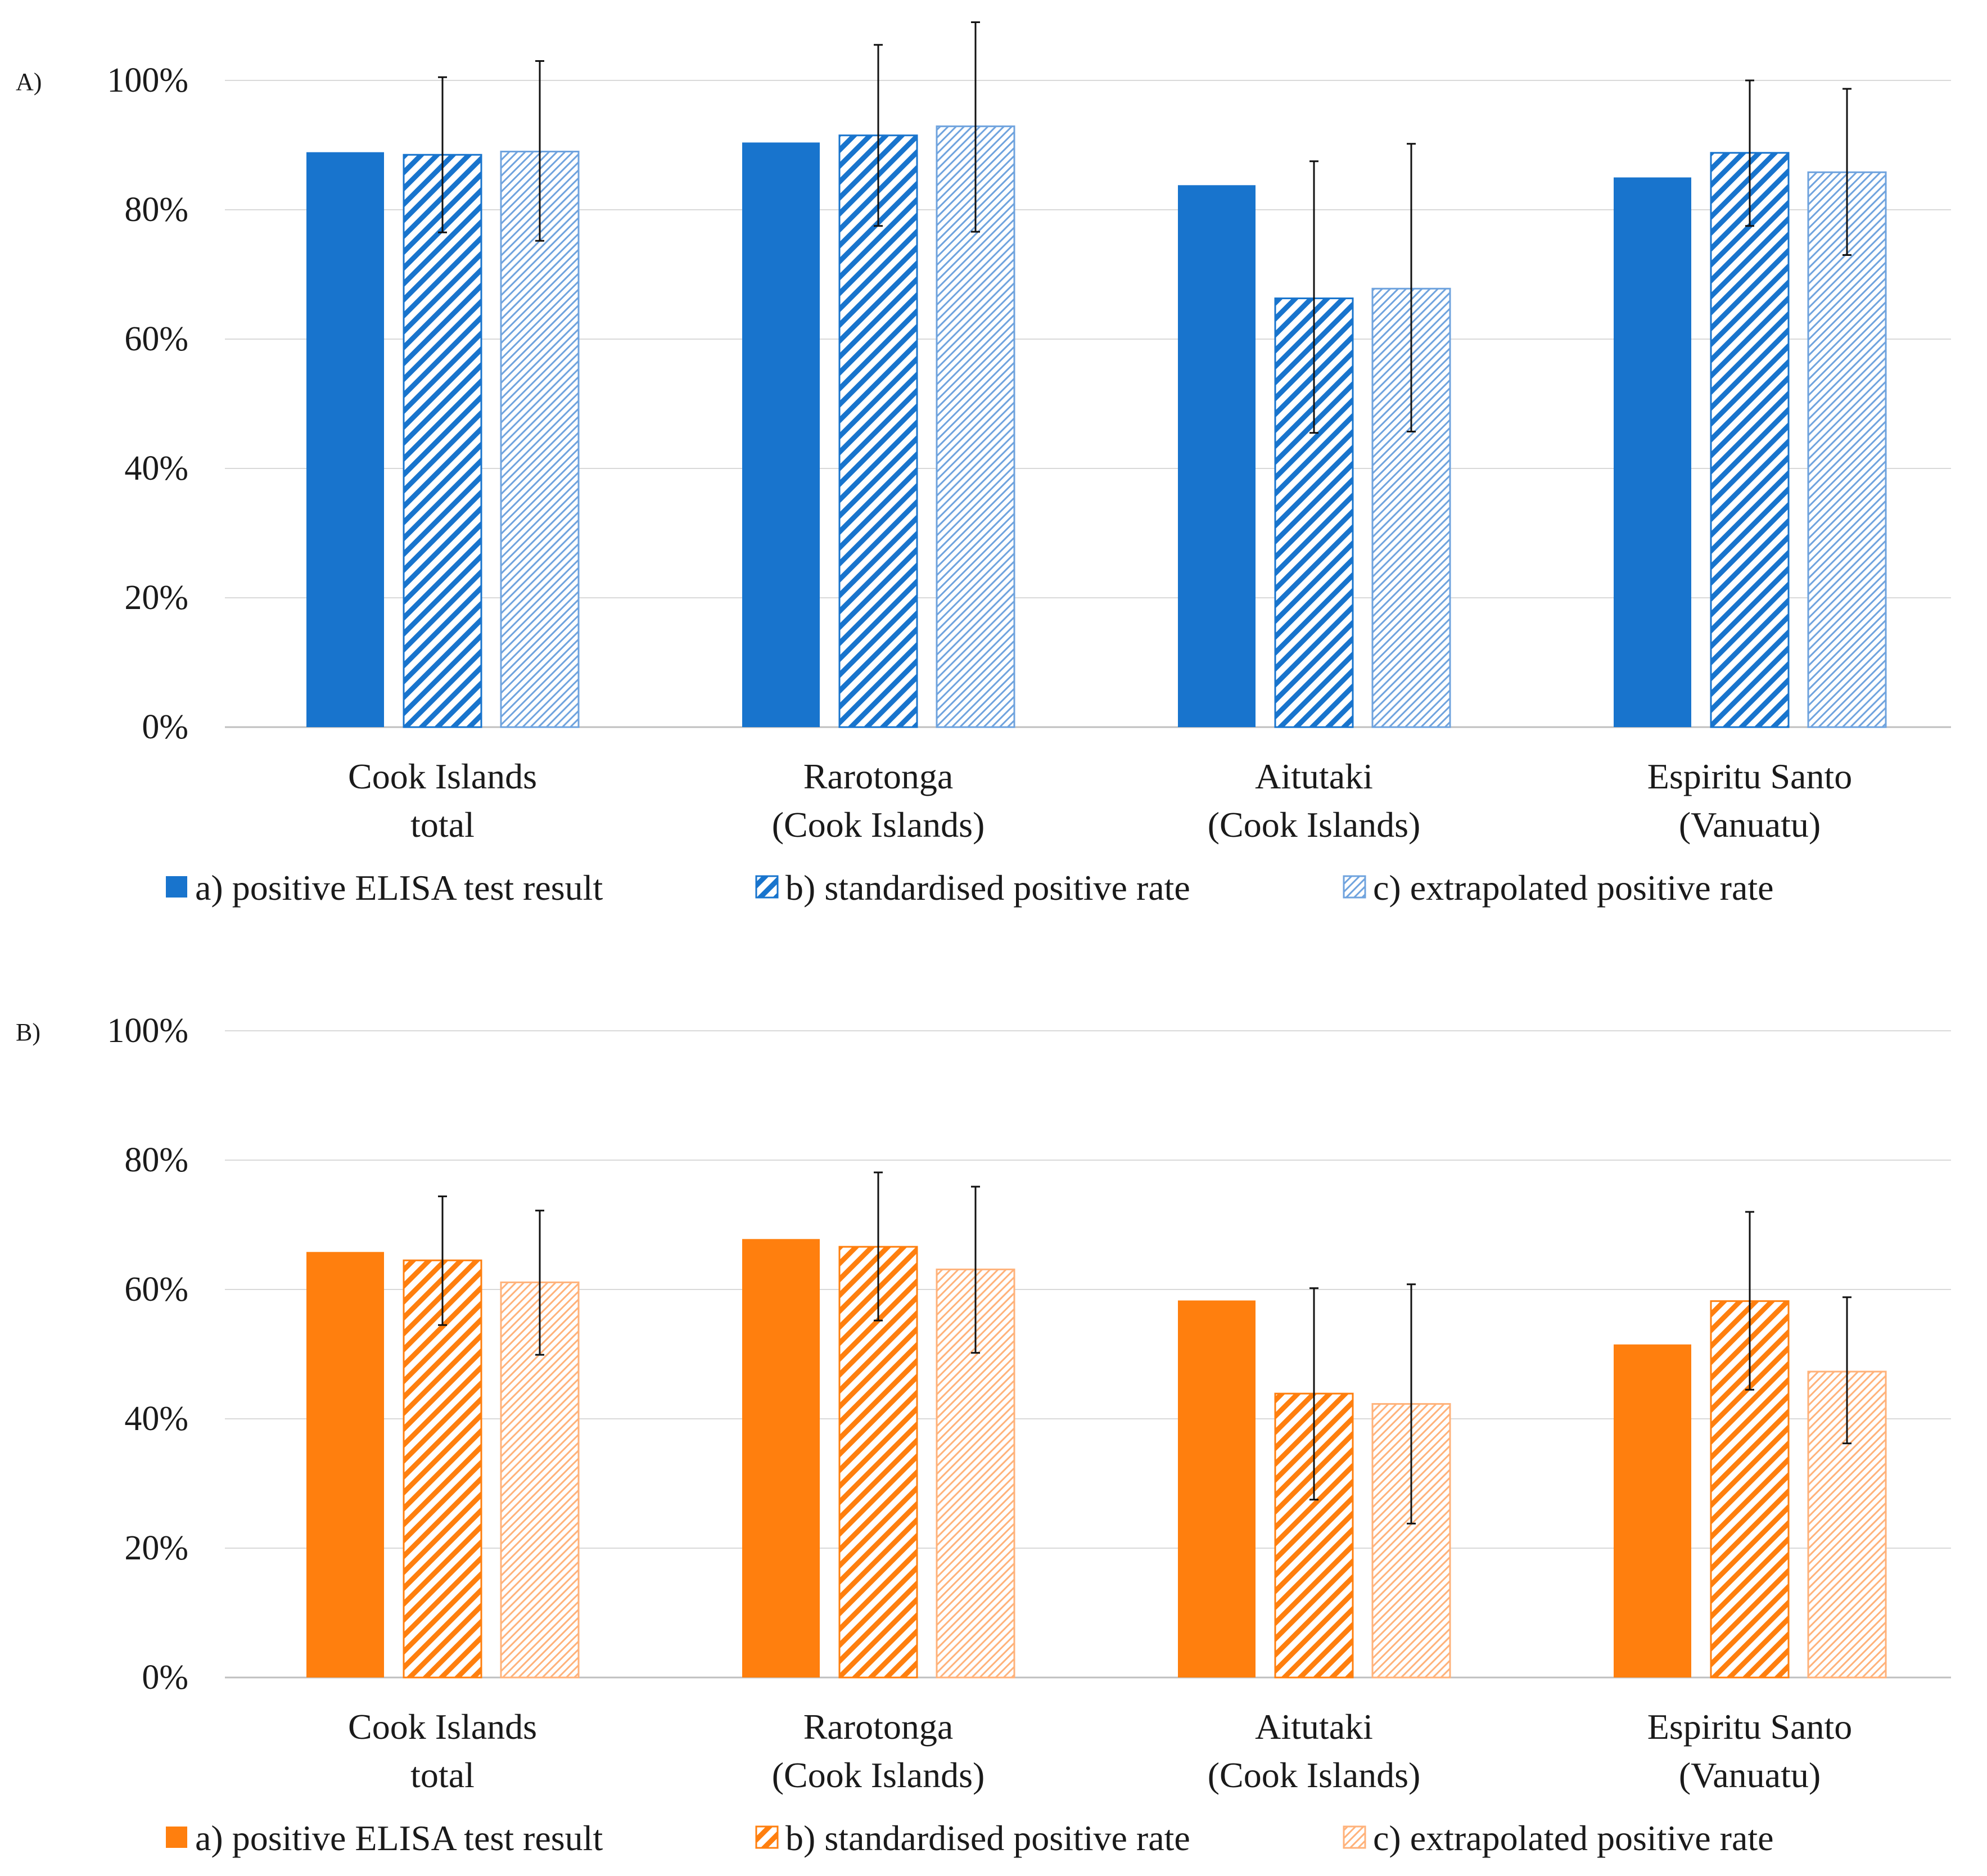  I want to click on panel-a-y-axis: 0% 20% 40% 60% 80% 100%, so click(147, 403).